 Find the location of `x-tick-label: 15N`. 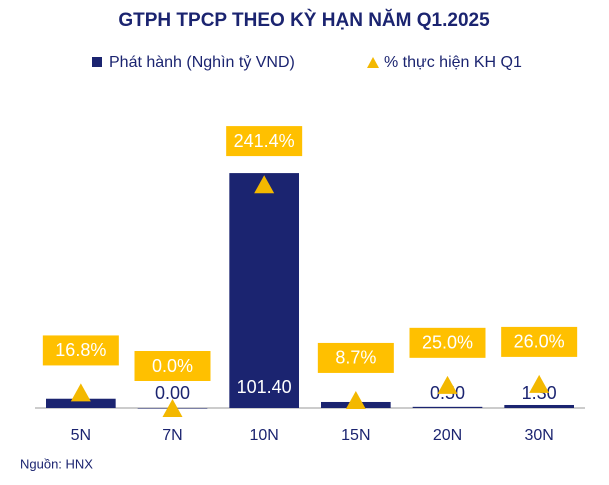

x-tick-label: 15N is located at coordinates (355, 435).